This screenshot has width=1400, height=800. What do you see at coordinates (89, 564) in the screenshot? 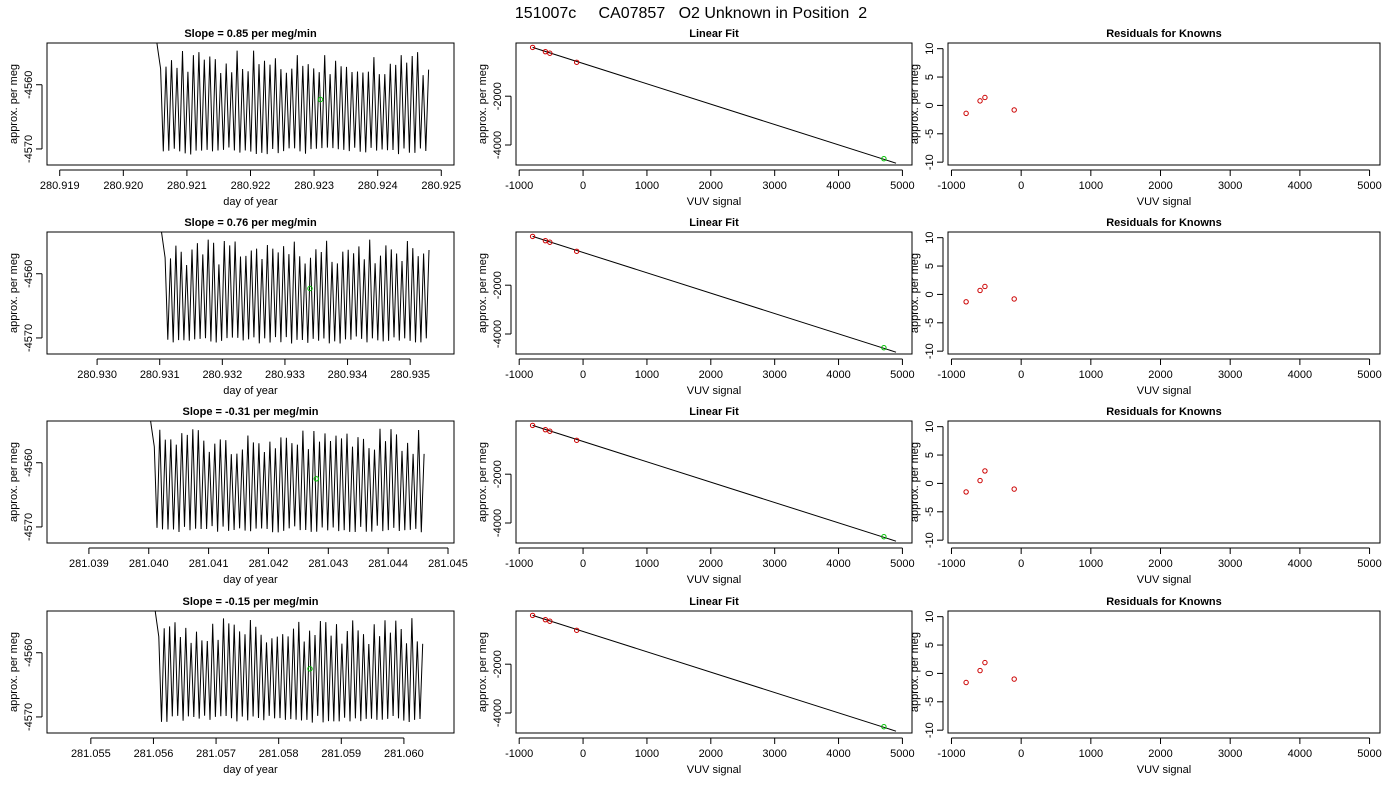
I see `x-tick-label: 281.039` at bounding box center [89, 564].